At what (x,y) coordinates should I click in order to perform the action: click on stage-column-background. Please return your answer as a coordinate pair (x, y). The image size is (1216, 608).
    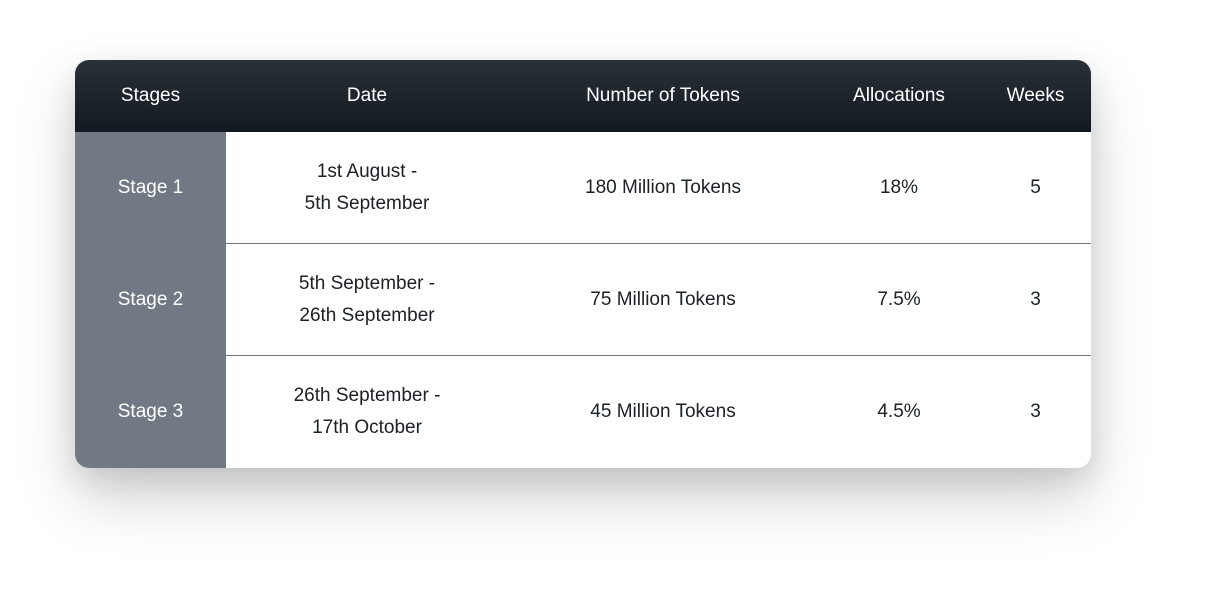
    Looking at the image, I should click on (150, 300).